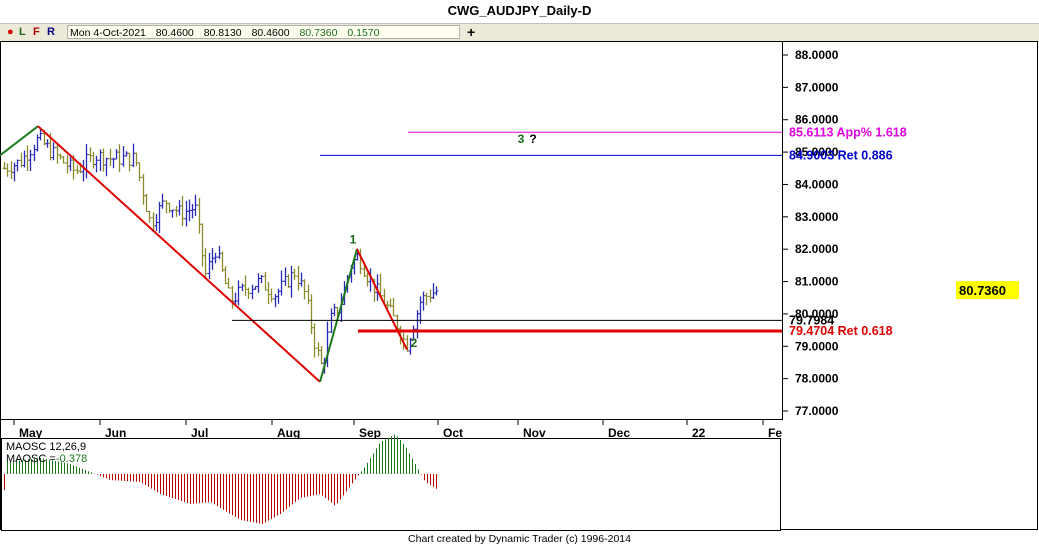  What do you see at coordinates (817, 314) in the screenshot?
I see `price-tick-label: 80.0000` at bounding box center [817, 314].